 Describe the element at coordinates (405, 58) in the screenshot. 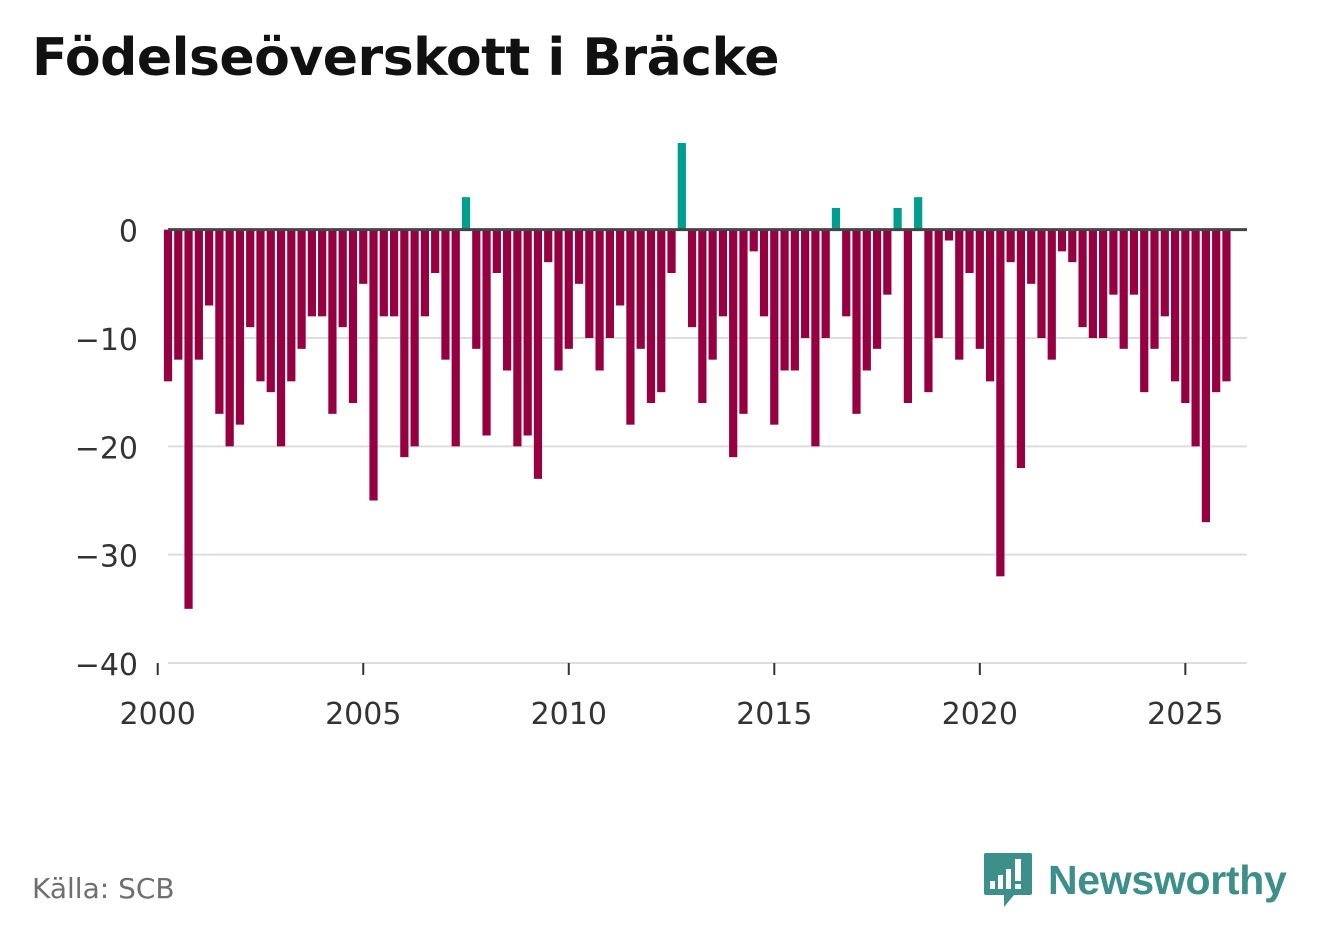

I see `chart-title: Födelseöverskott i Bräcke` at that location.